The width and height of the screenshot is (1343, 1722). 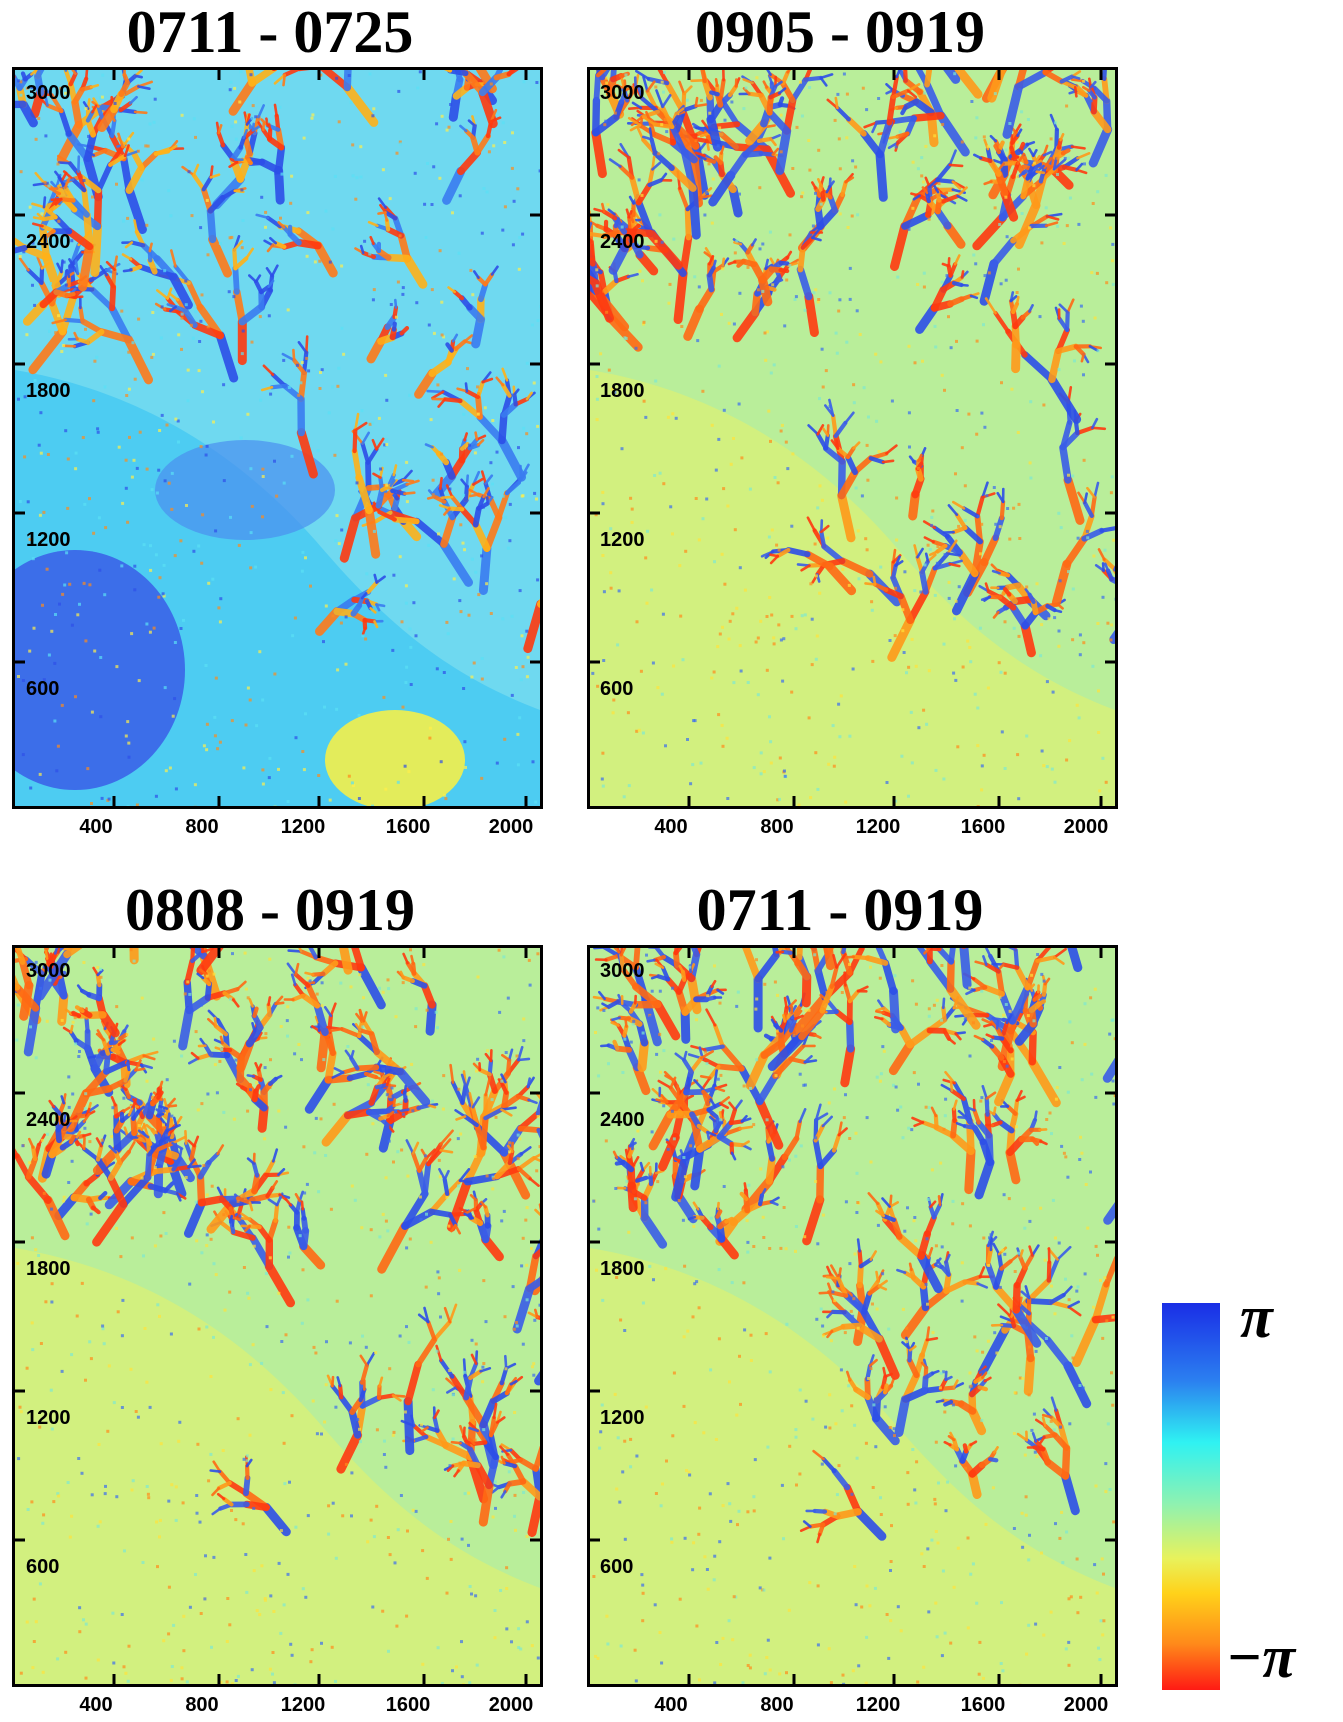 I want to click on colorbar-max-label: π, so click(x=1256, y=1317).